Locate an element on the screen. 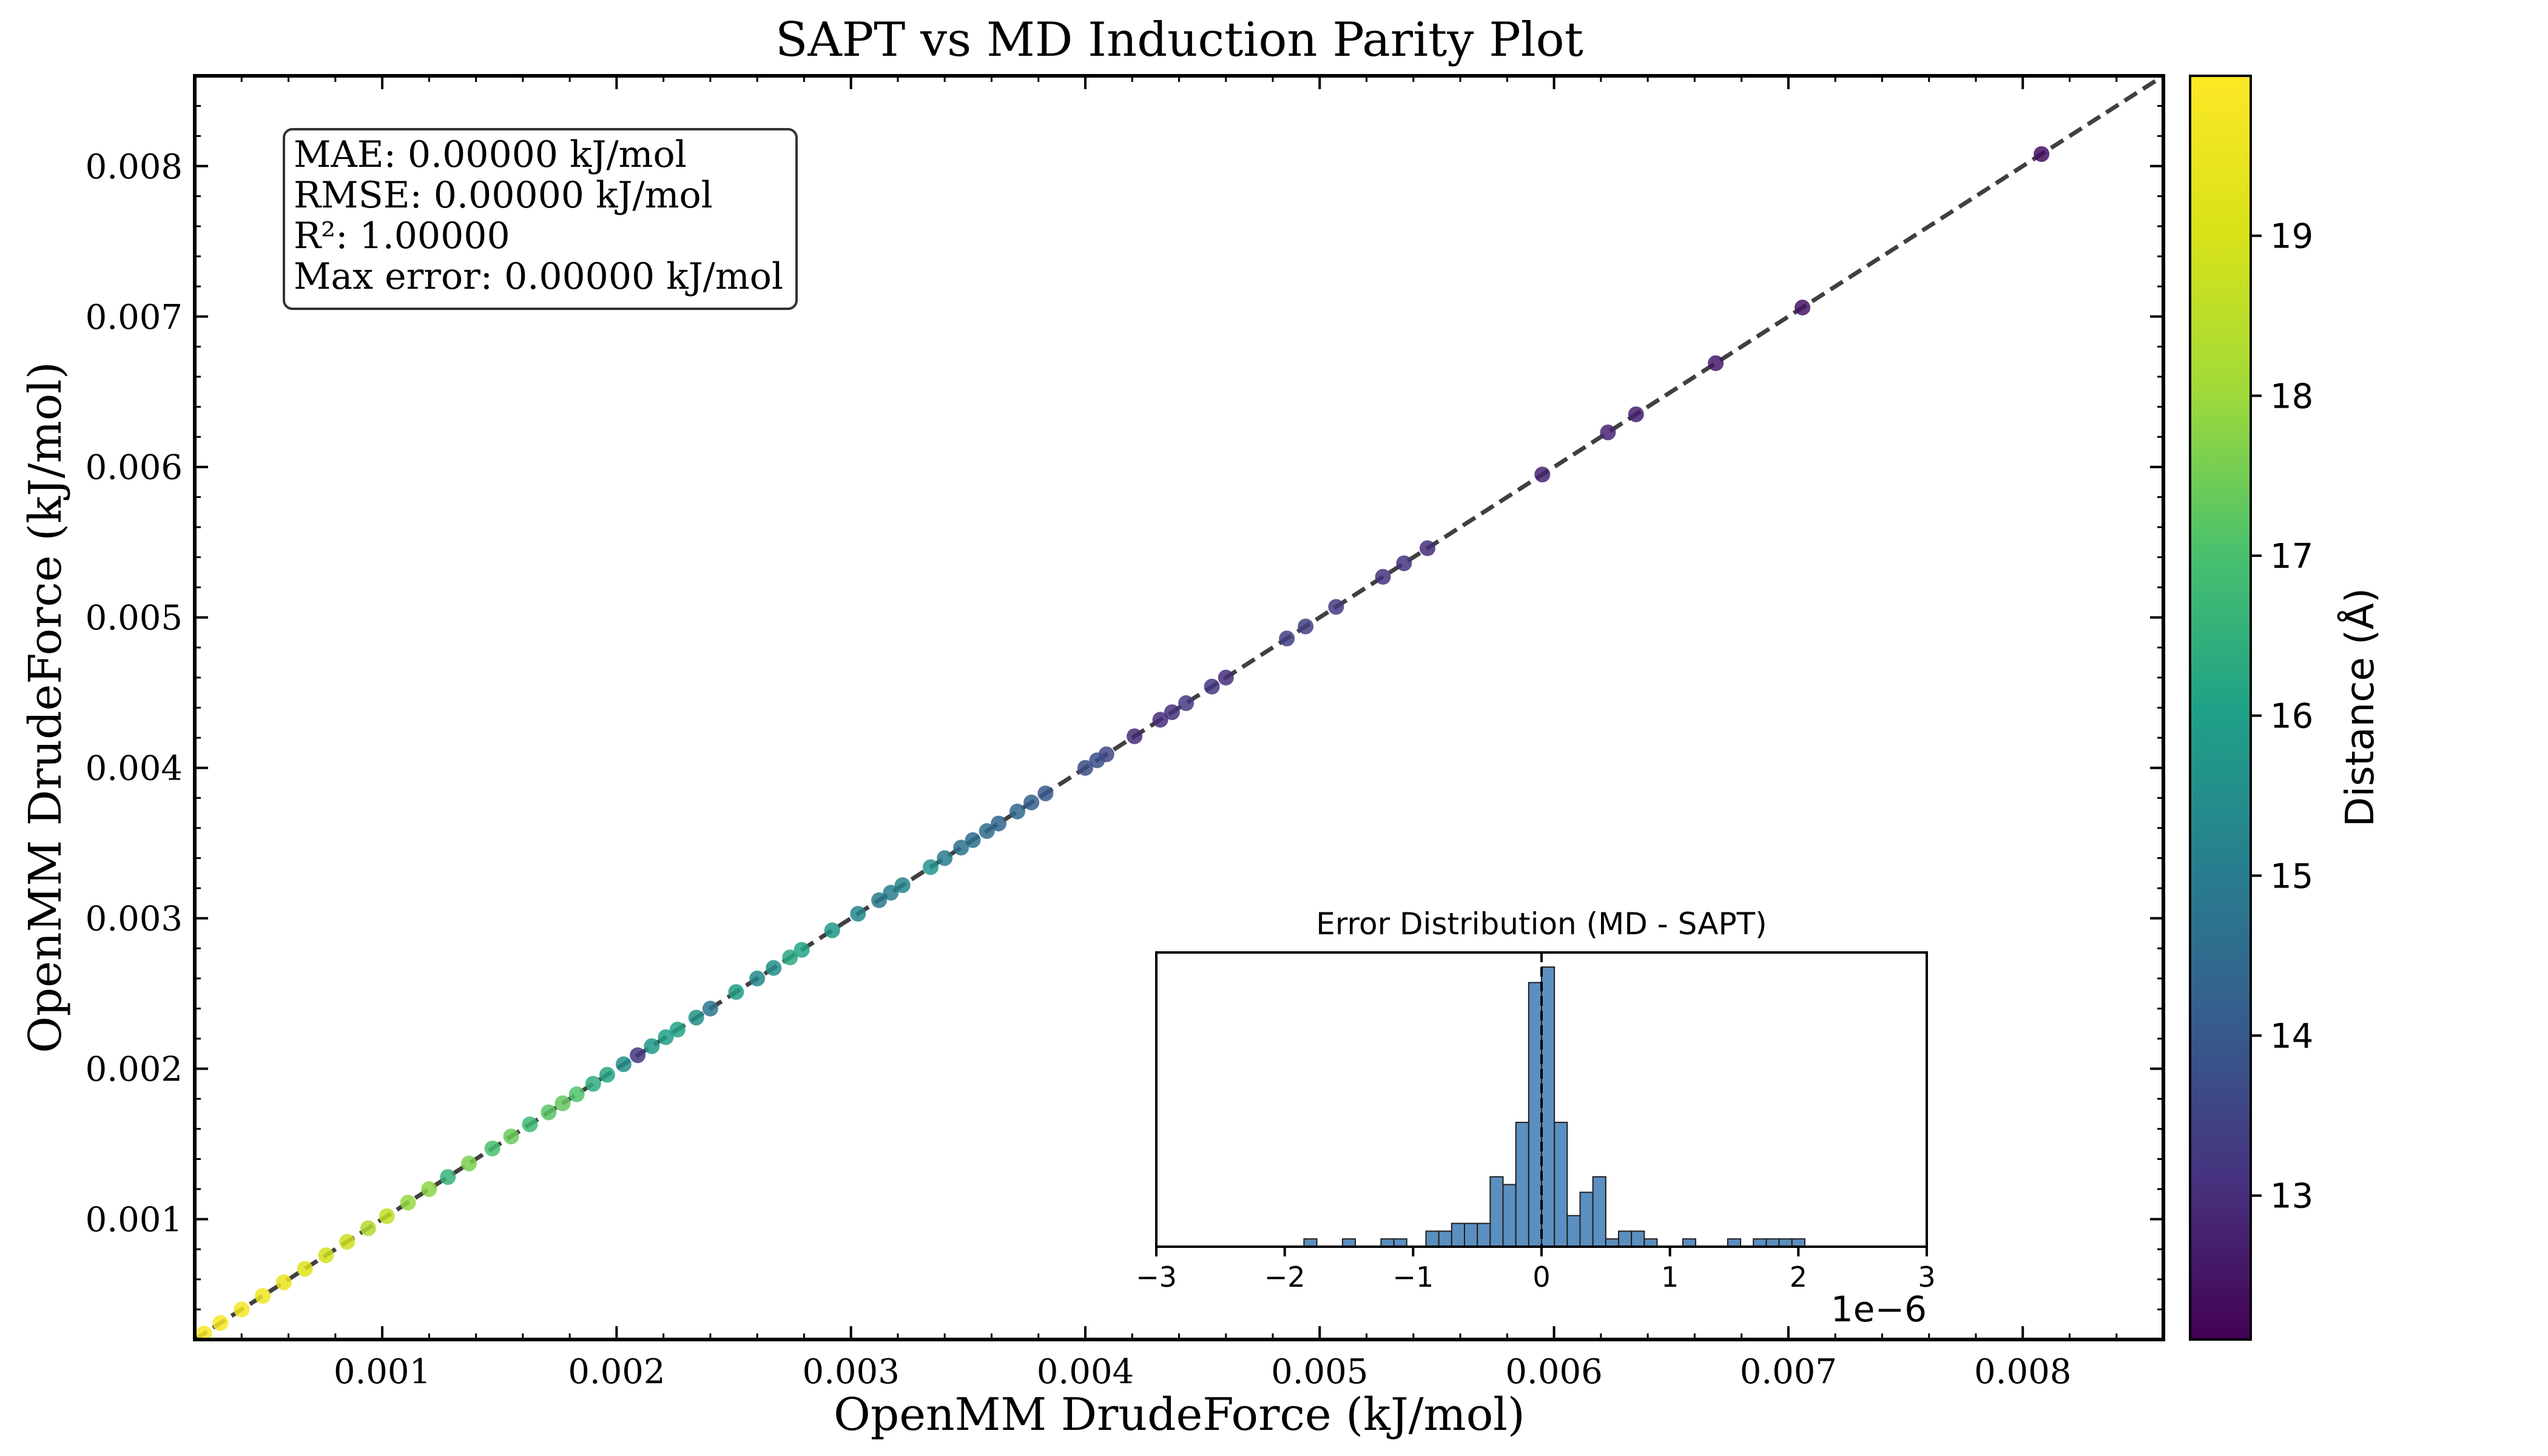 This screenshot has width=2548, height=1456. x-tick-label: 0.003 is located at coordinates (851, 1372).